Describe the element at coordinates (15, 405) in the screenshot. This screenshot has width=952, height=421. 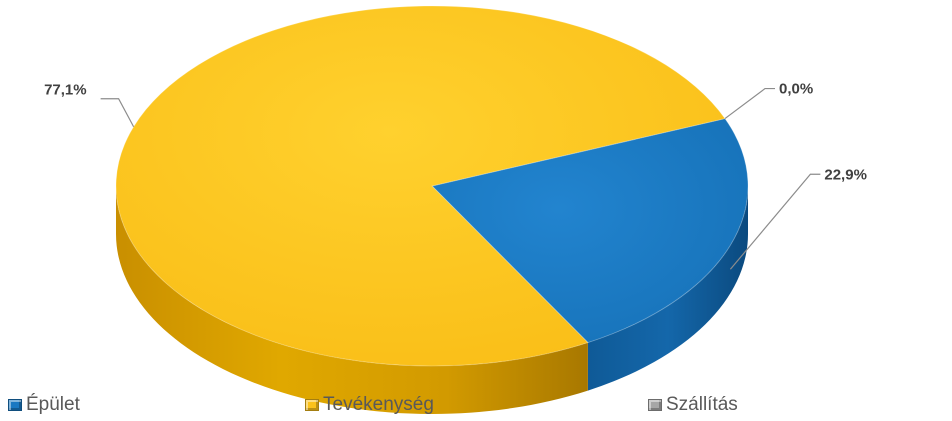
I see `legend-swatch-epulet` at that location.